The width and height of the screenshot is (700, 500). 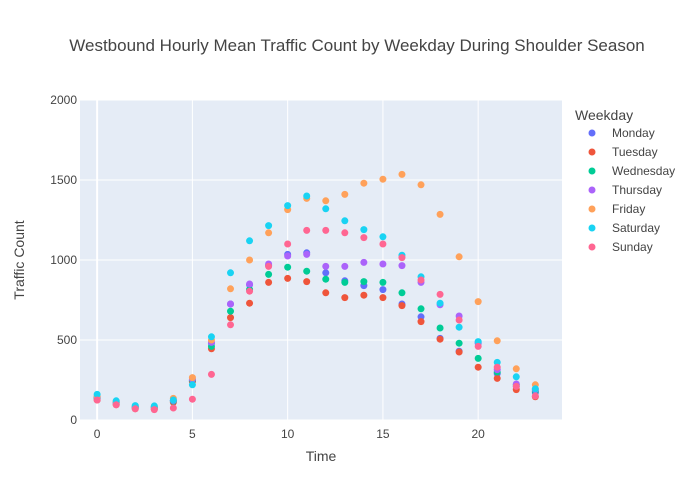 I want to click on legend-item-thursday: Thursday, so click(x=625, y=190).